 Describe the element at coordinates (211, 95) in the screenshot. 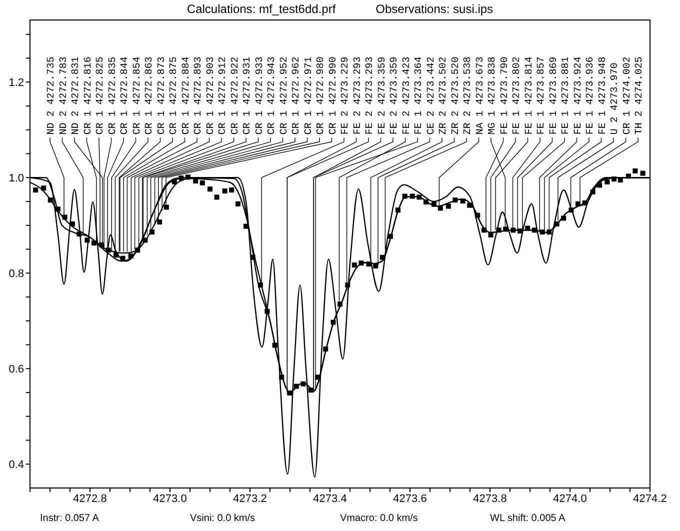

I see `annotation: CR 1 4272.903` at that location.